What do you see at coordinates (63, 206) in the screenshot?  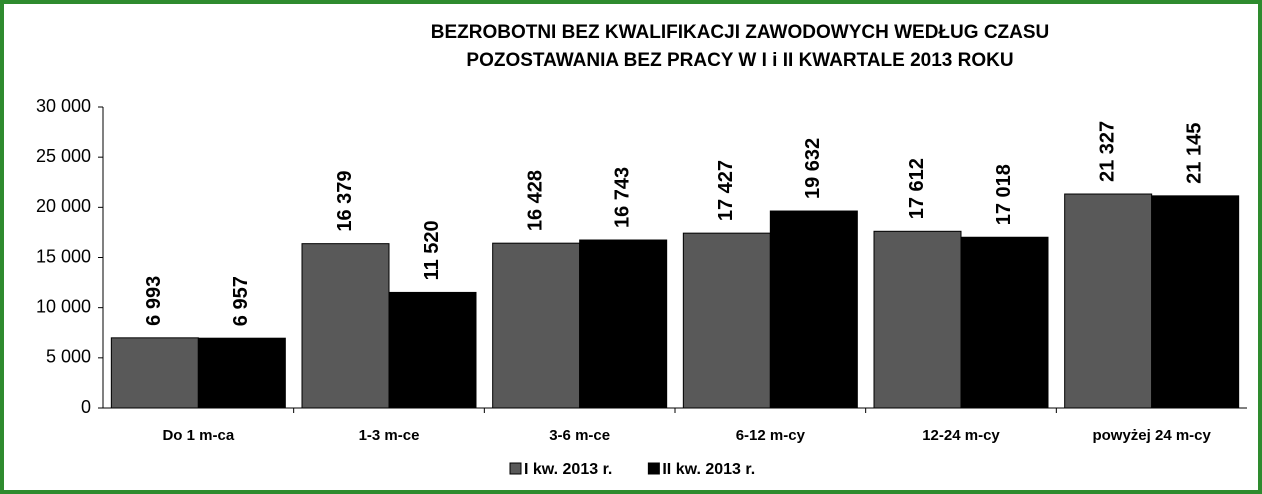 I see `y-tick-label: 20 000` at bounding box center [63, 206].